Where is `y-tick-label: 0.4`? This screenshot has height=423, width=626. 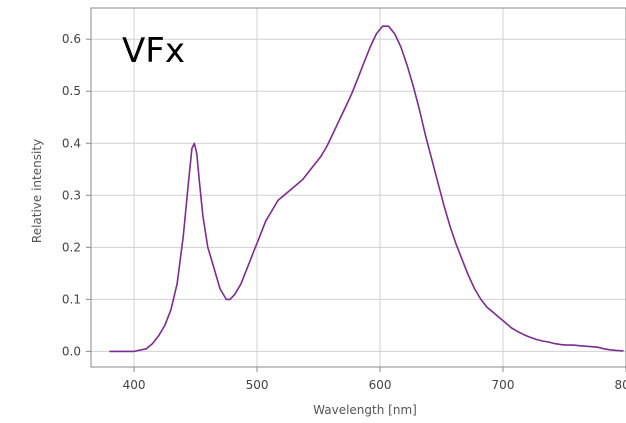
y-tick-label: 0.4 is located at coordinates (71, 143).